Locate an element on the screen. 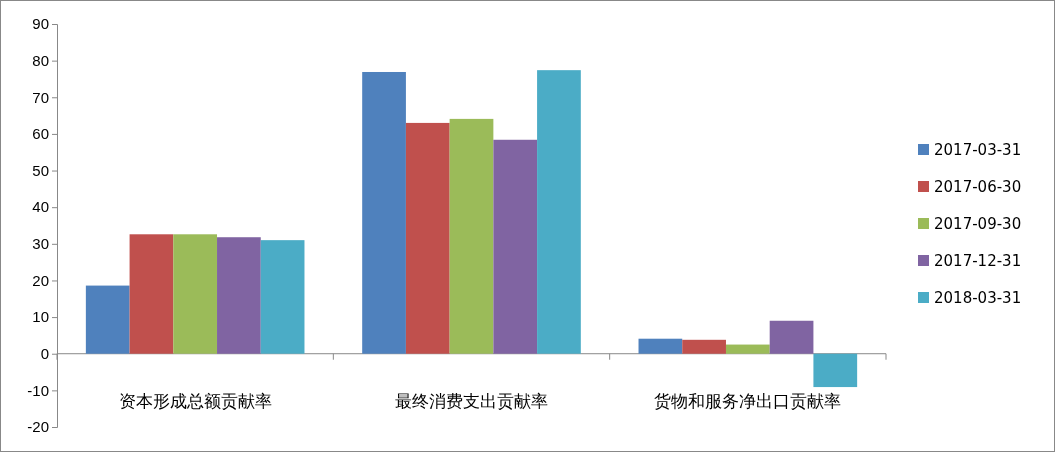  legend-label: 2017-12-31 is located at coordinates (978, 261).